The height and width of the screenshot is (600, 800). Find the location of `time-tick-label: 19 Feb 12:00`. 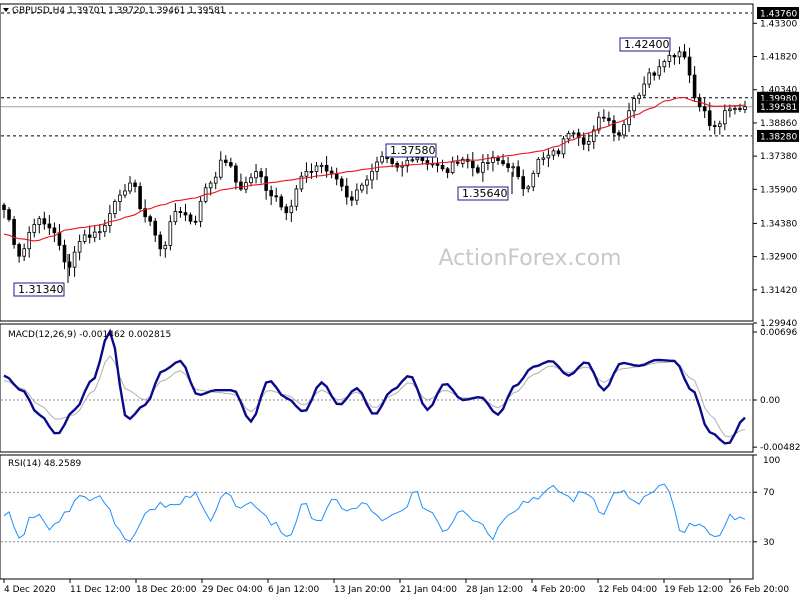

time-tick-label: 19 Feb 12:00 is located at coordinates (693, 590).